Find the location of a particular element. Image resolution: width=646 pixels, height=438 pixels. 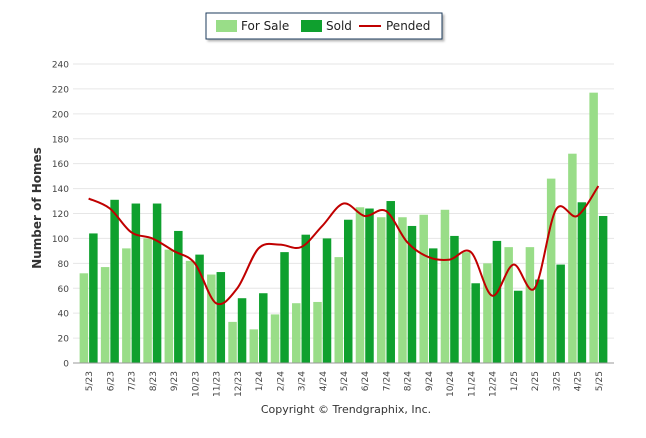

y-tick-label: 40 is located at coordinates (64, 315).